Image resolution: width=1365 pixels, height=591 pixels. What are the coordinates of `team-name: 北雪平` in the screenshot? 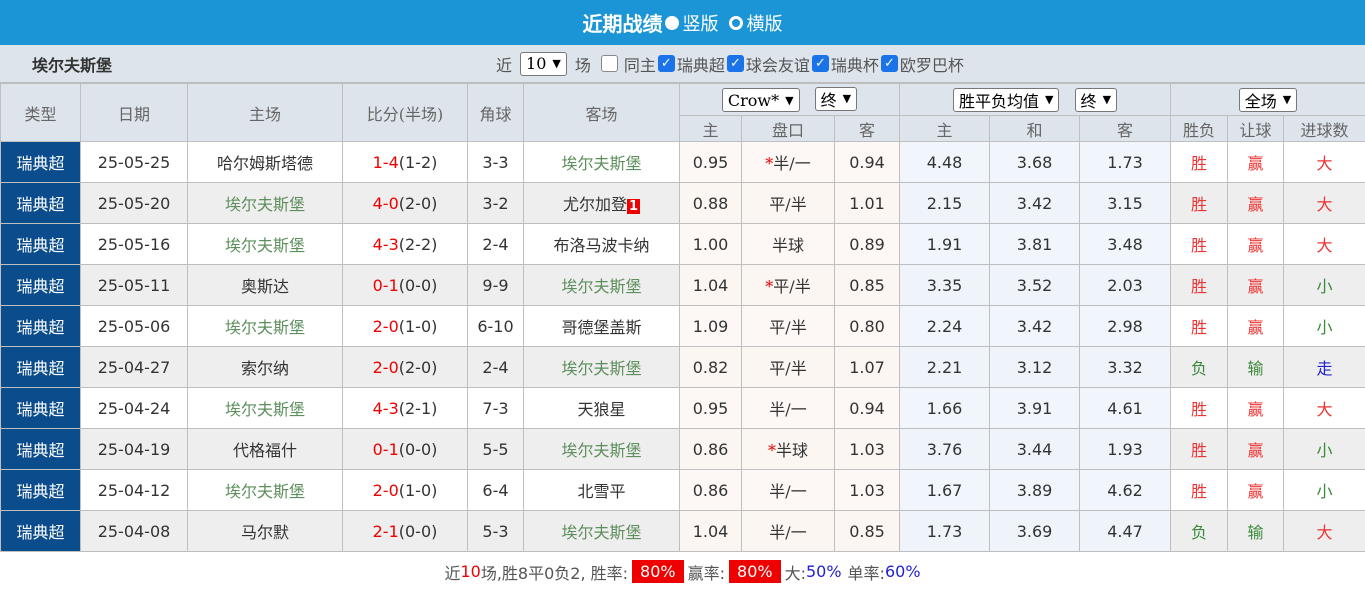 It's located at (601, 491).